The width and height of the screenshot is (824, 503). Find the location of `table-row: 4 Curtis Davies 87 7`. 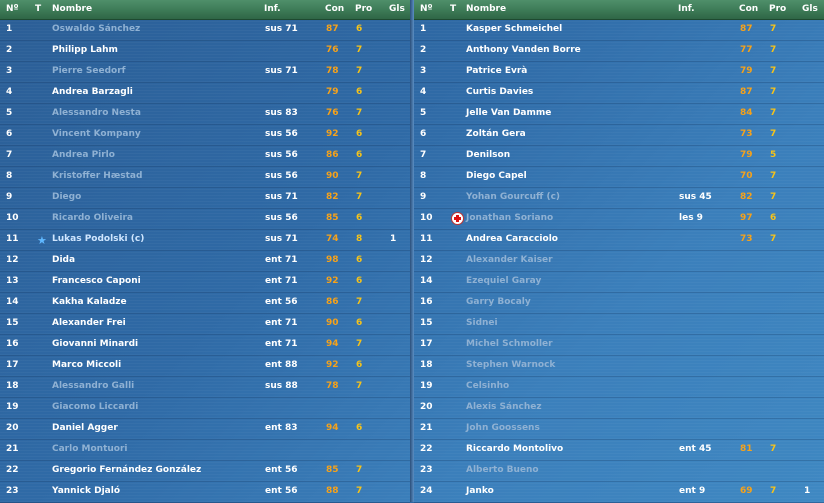

table-row: 4 Curtis Davies 87 7 is located at coordinates (619, 93).